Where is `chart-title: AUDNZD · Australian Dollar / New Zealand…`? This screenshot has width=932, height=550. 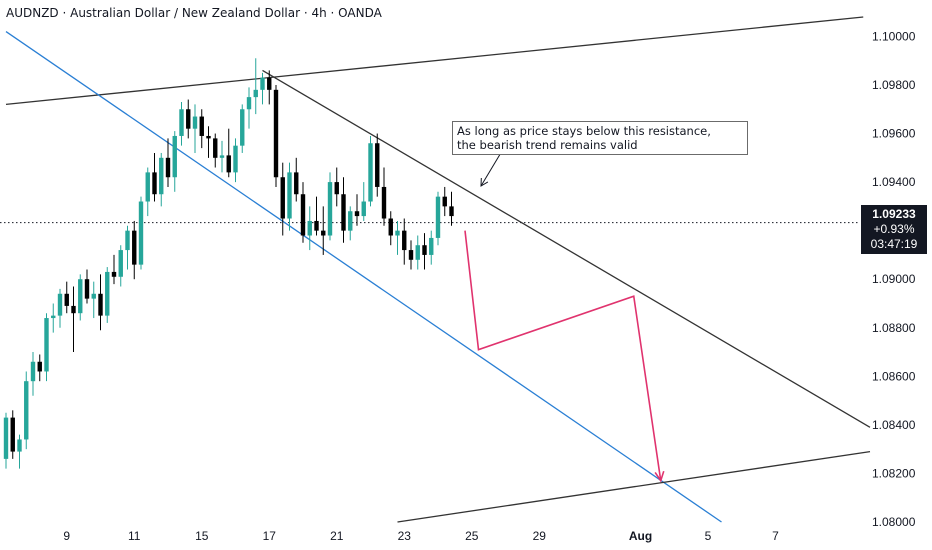
chart-title: AUDNZD · Australian Dollar / New Zealand… is located at coordinates (194, 13).